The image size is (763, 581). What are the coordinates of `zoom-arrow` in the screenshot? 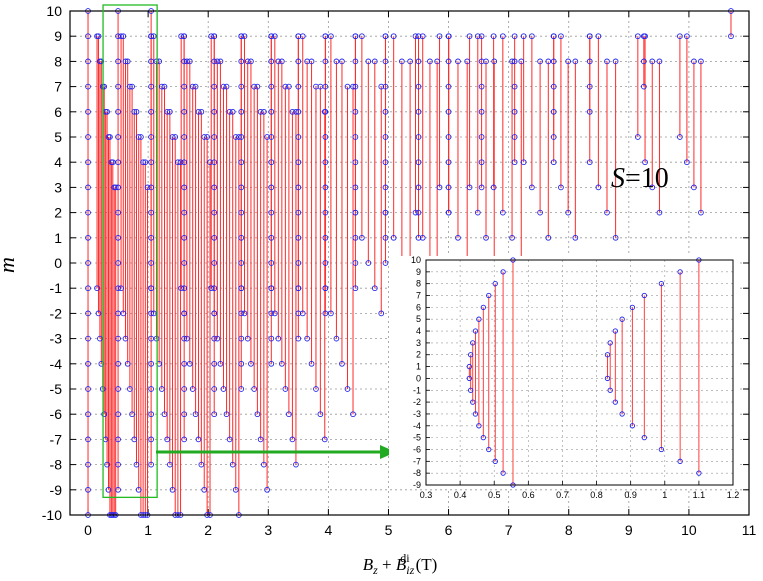 It's located at (276, 452).